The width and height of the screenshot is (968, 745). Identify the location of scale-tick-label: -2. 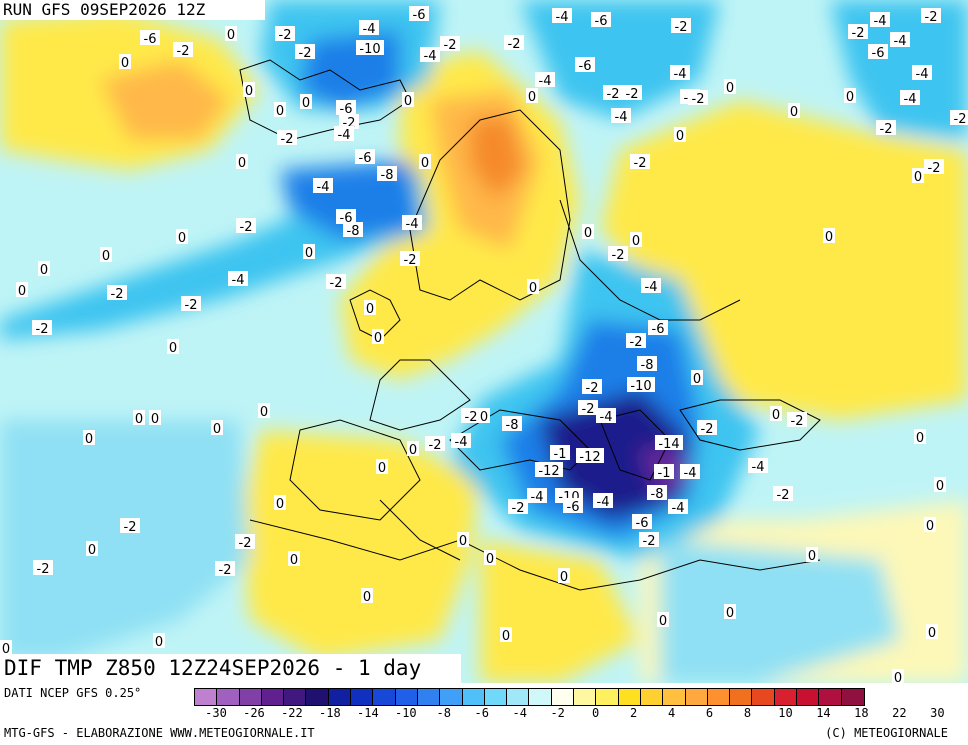
(557, 713).